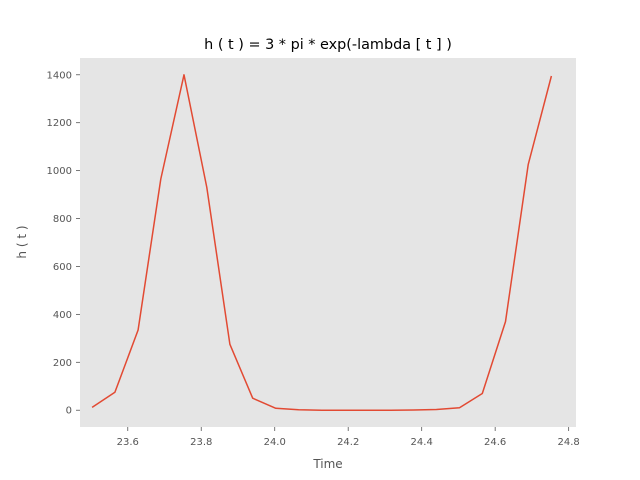 This screenshot has width=640, height=480. Describe the element at coordinates (22, 241) in the screenshot. I see `y-axis-label: h ( t )` at that location.